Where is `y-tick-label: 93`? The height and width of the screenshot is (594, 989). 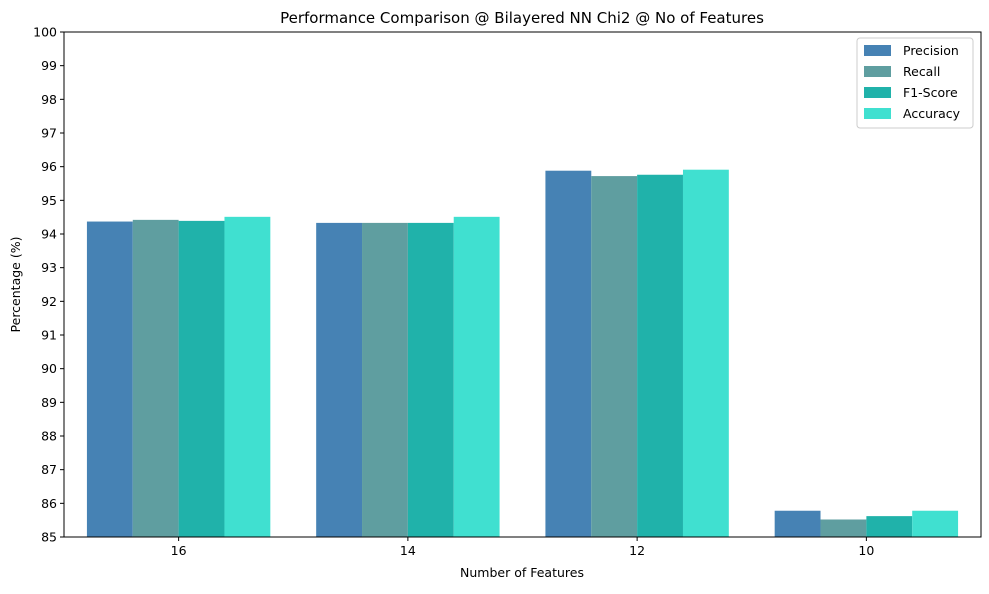
y-tick-label: 93 is located at coordinates (49, 267).